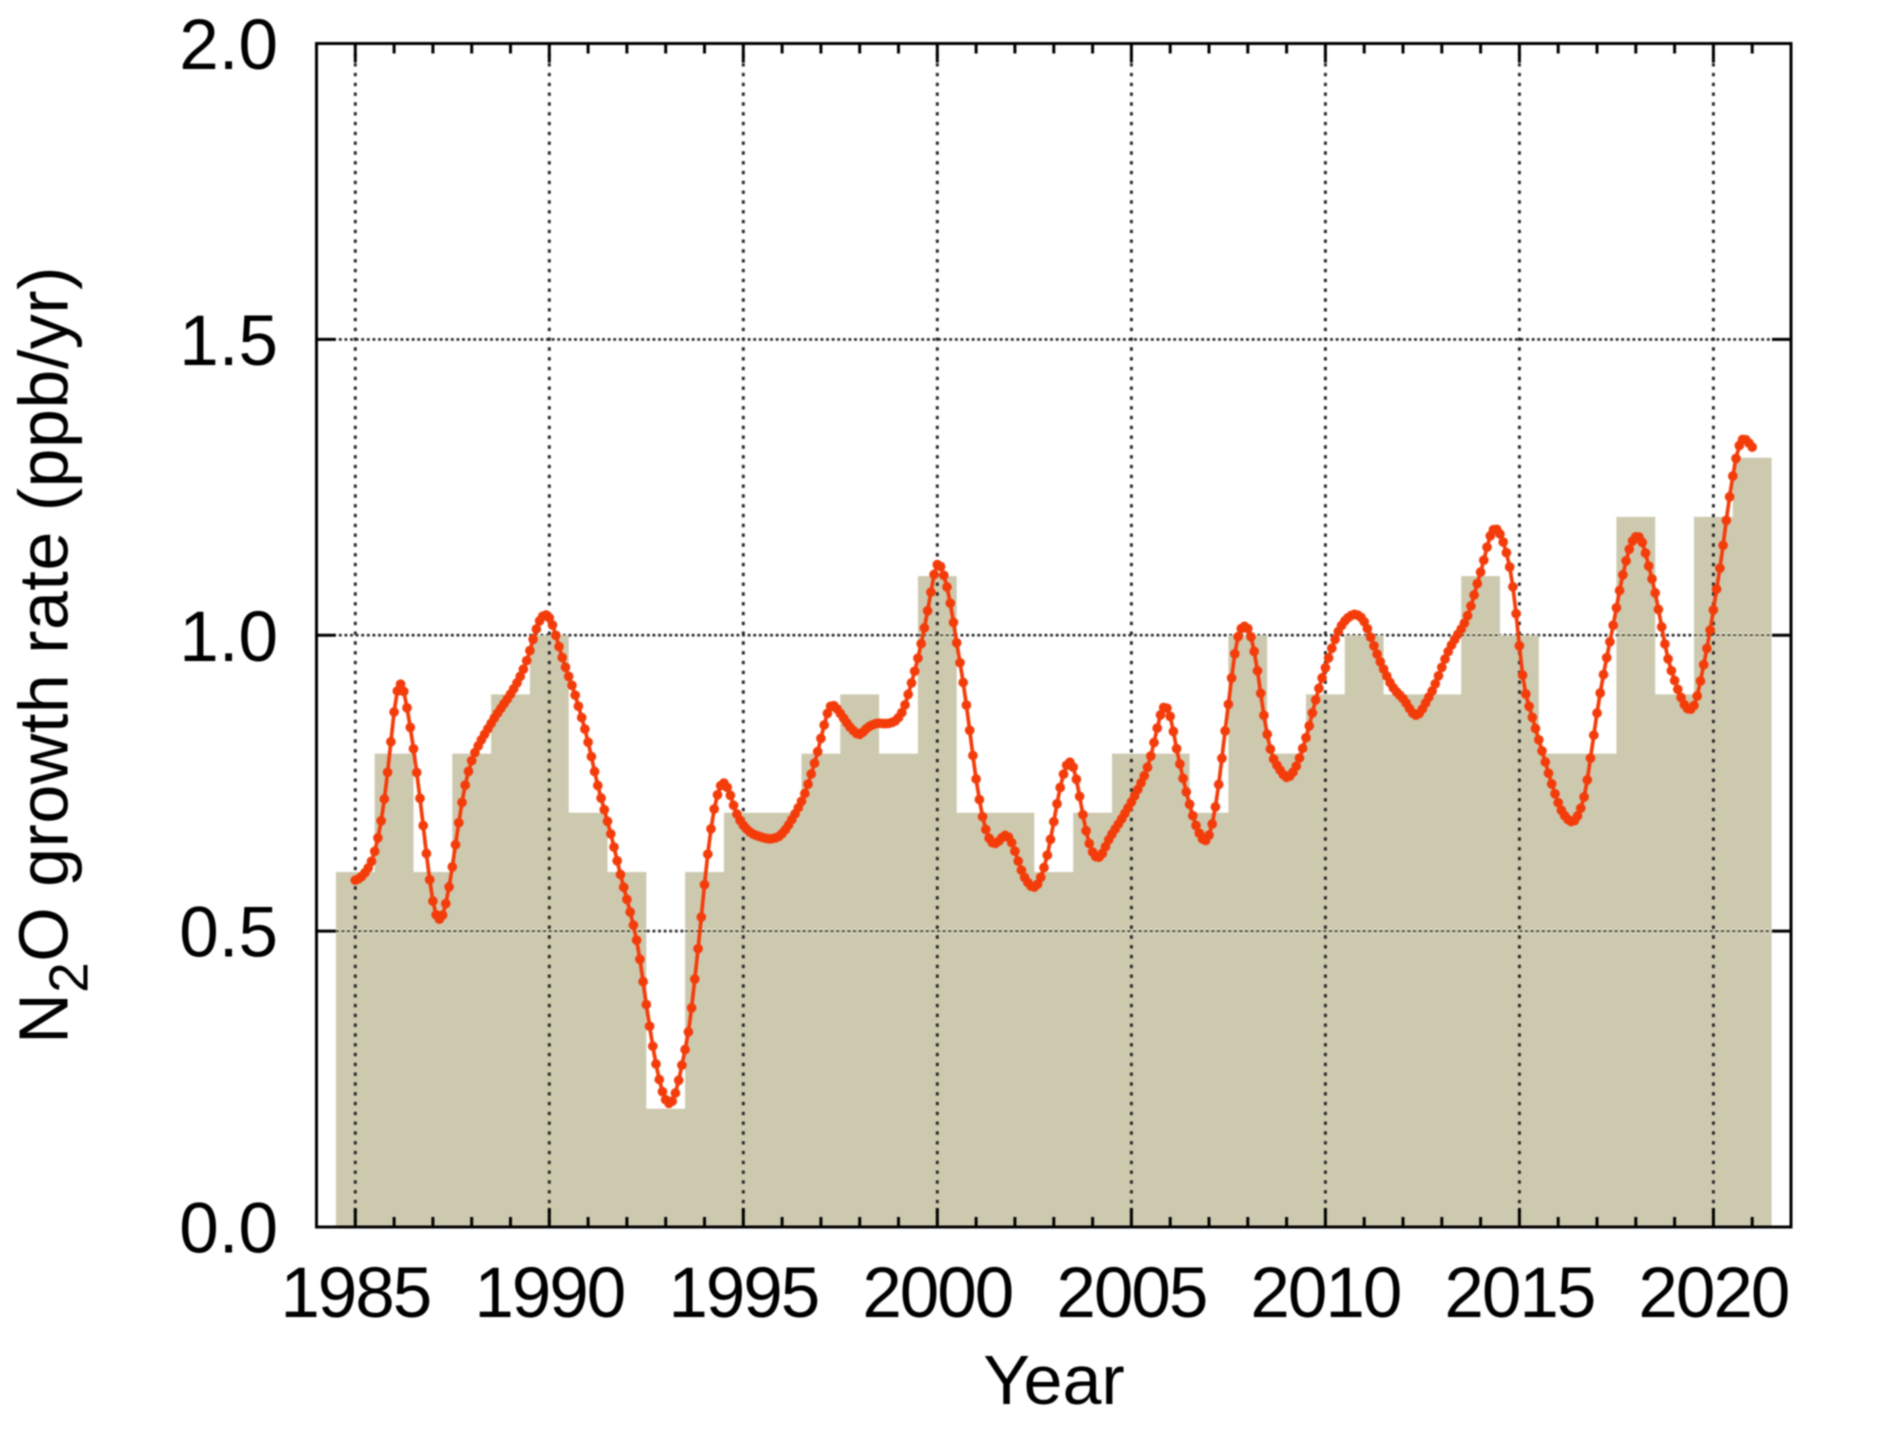  What do you see at coordinates (228, 45) in the screenshot?
I see `svg-text: 2.0` at bounding box center [228, 45].